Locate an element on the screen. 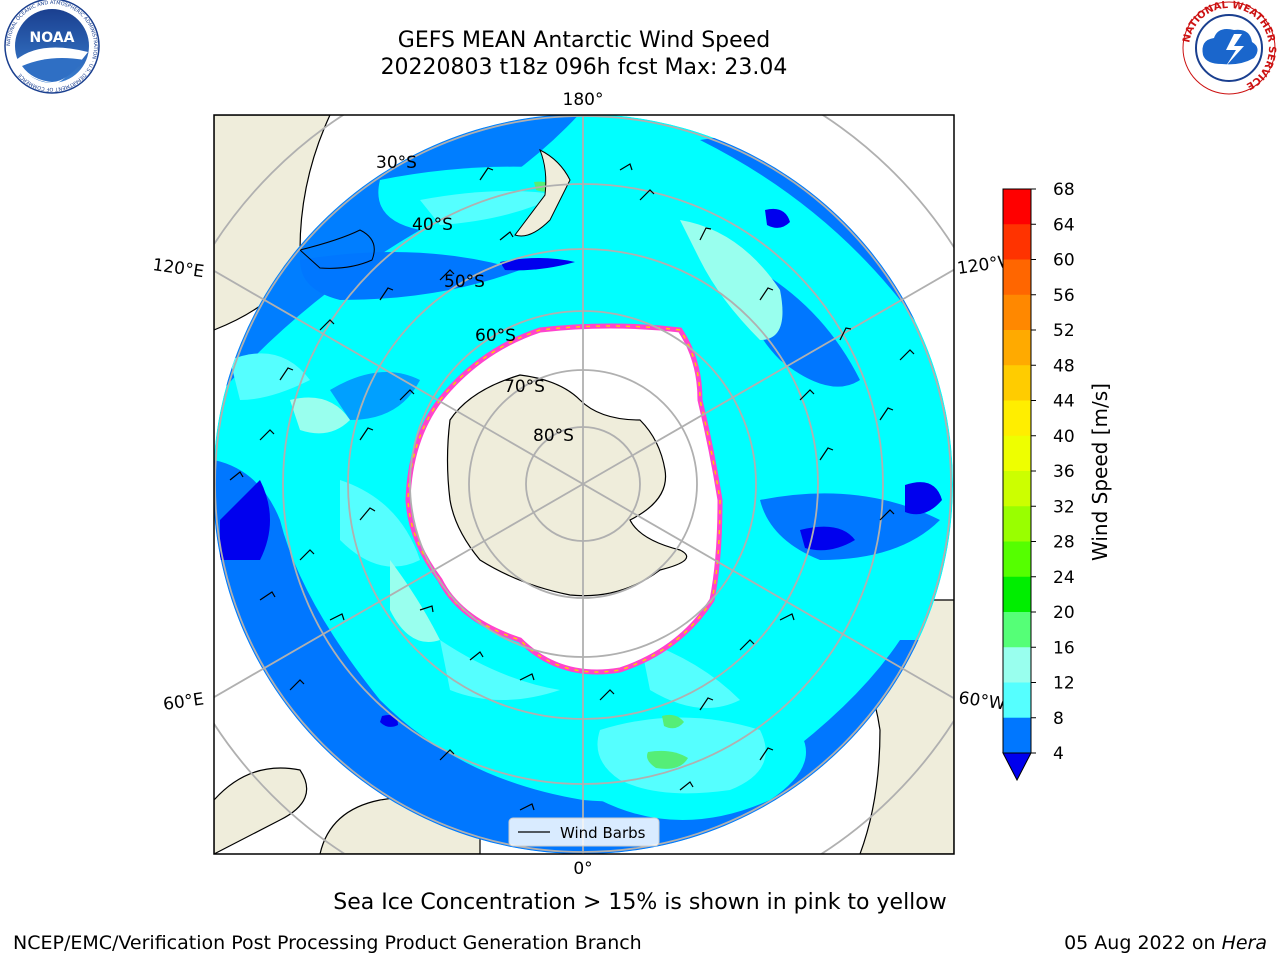 Image resolution: width=1280 pixels, height=960 pixels. figure-title: GEFS MEAN Antarctic Wind Speed is located at coordinates (584, 40).